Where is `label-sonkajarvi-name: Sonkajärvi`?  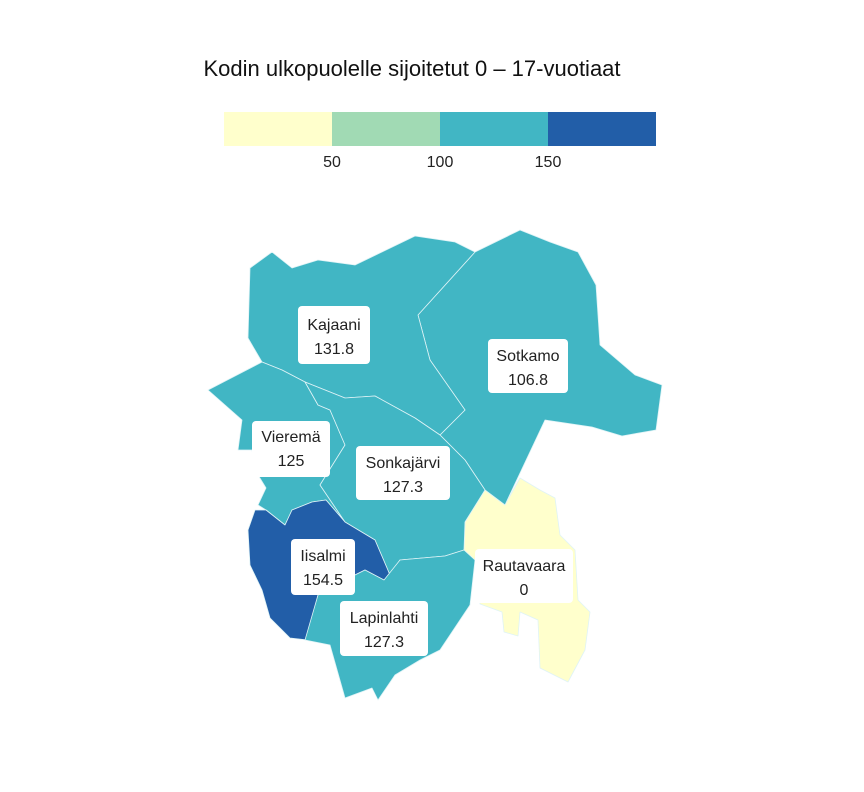
label-sonkajarvi-name: Sonkajärvi is located at coordinates (403, 463).